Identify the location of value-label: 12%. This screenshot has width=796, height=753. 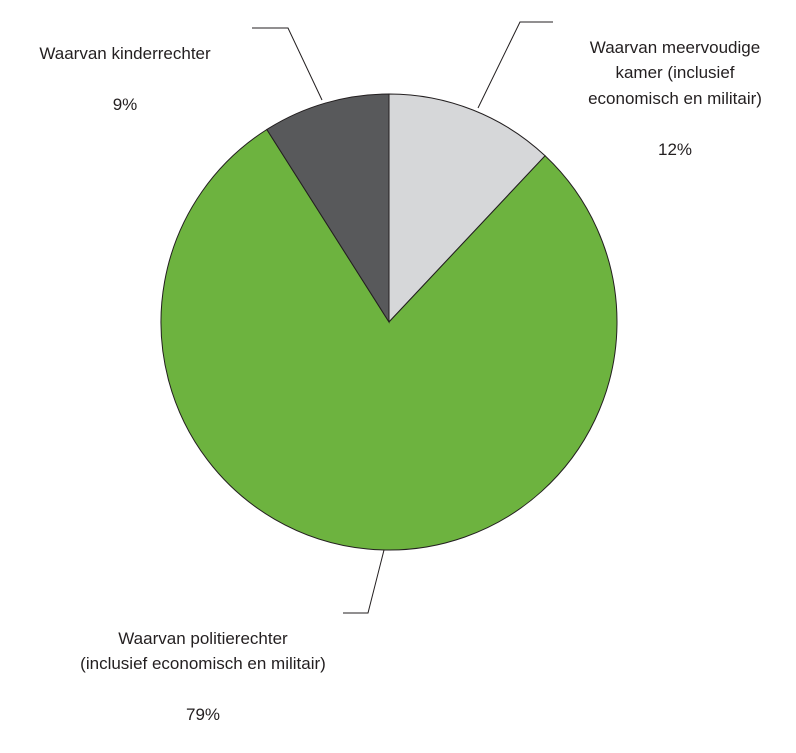
(675, 149).